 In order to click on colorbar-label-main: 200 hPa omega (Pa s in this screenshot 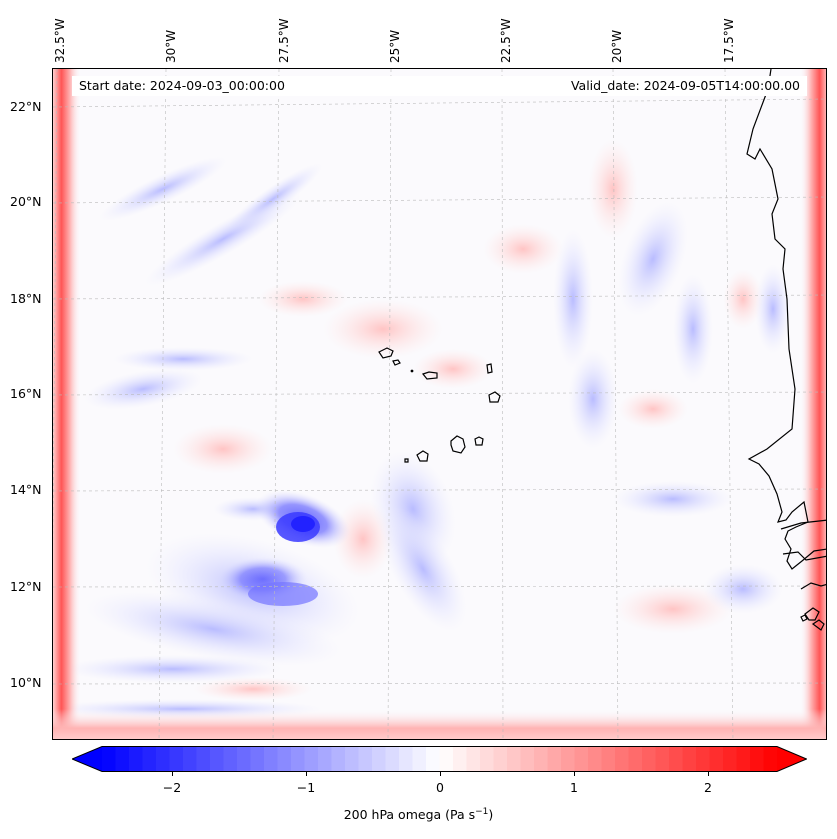, I will do `click(409, 815)`.